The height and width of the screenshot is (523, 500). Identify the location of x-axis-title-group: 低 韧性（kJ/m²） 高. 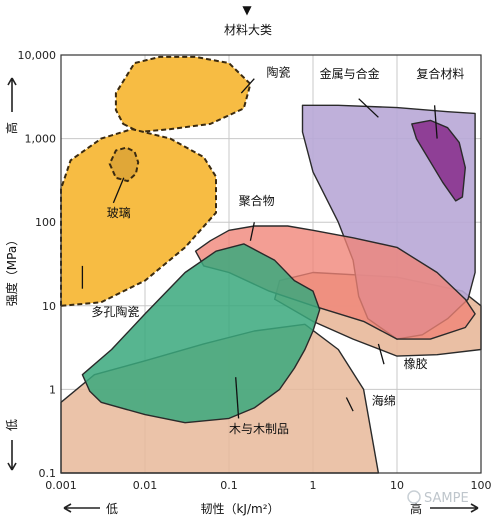
(271, 508).